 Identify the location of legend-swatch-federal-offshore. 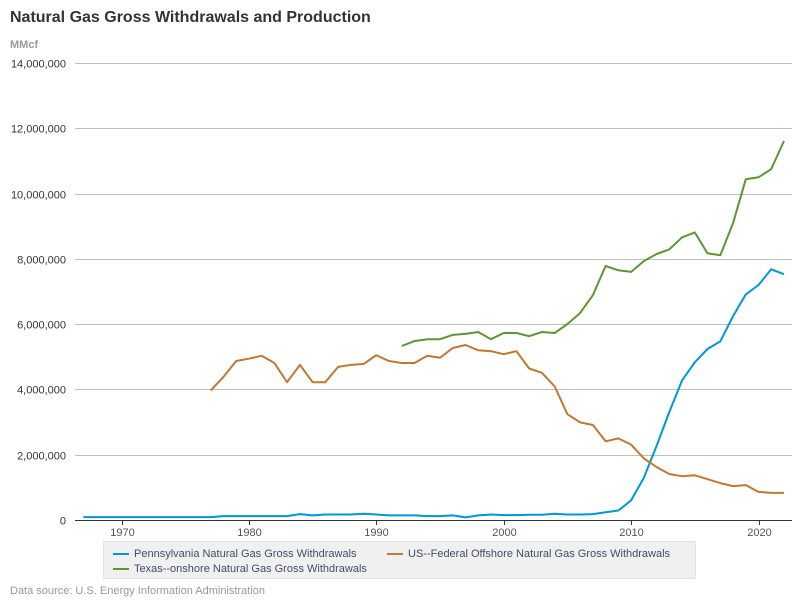
(395, 554).